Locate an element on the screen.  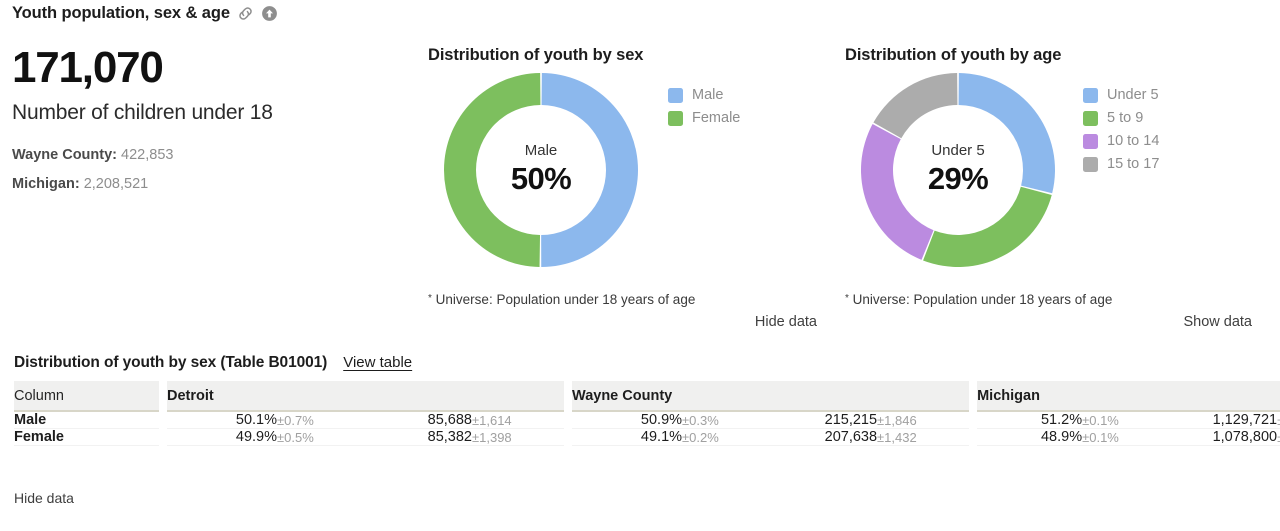
michigan-count: 1,078,800 is located at coordinates (1227, 437).